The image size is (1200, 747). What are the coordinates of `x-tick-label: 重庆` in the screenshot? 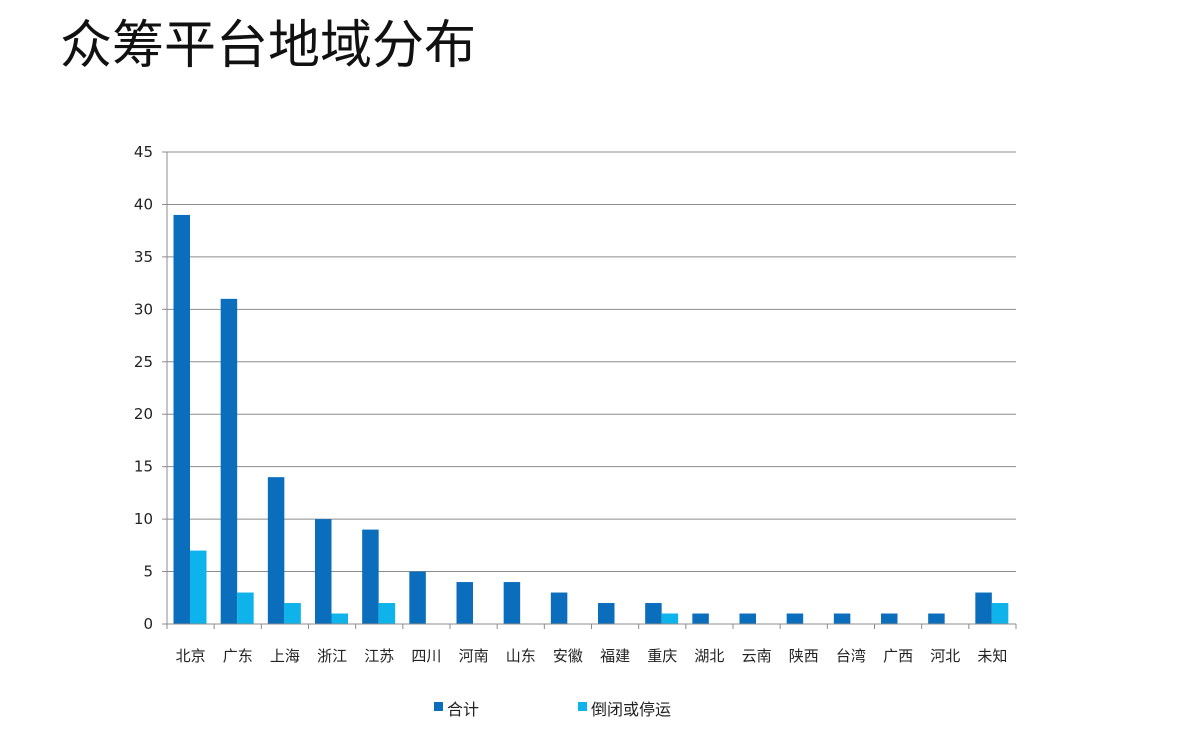 It's located at (662, 656).